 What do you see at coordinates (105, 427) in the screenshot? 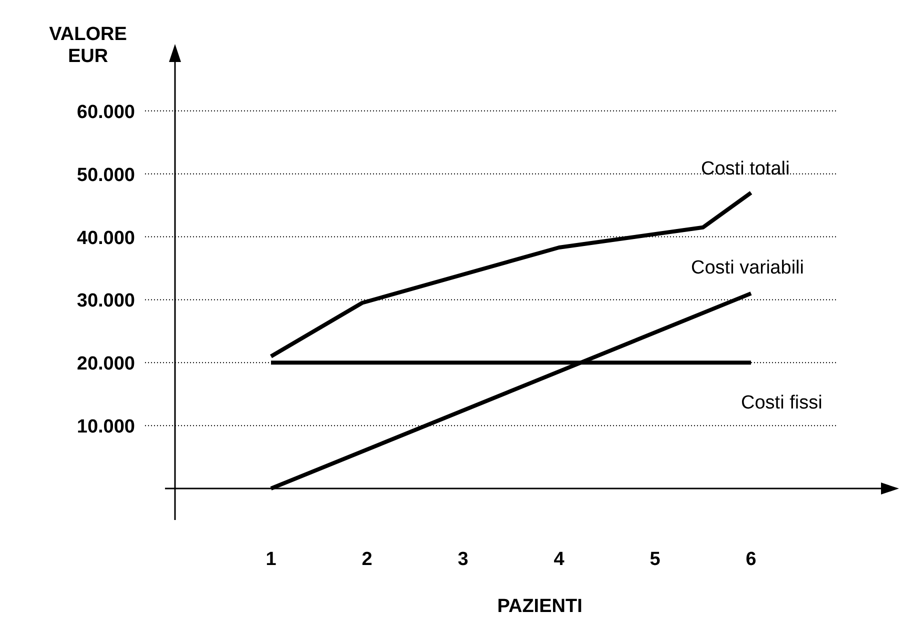
I see `y-tick-label: 10.000` at bounding box center [105, 427].